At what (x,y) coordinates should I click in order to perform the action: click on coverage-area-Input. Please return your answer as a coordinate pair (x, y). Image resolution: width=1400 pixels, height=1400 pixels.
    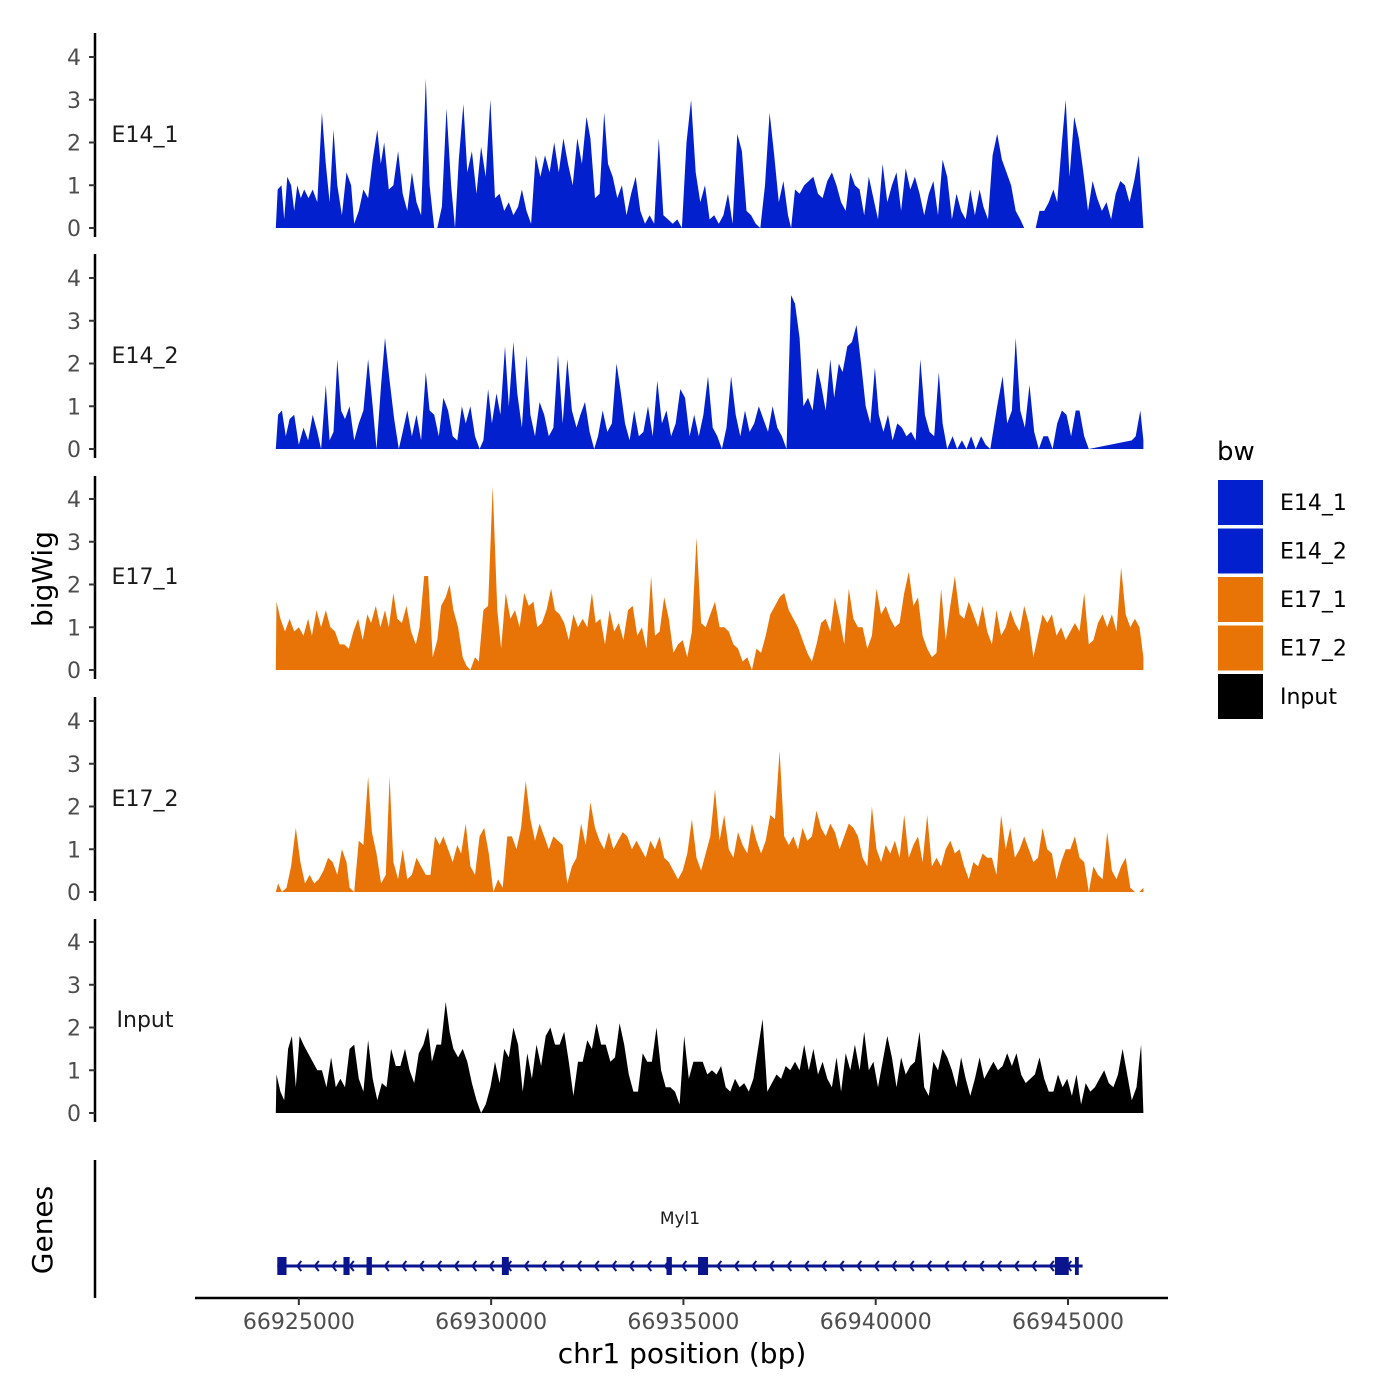
    Looking at the image, I should click on (709, 1057).